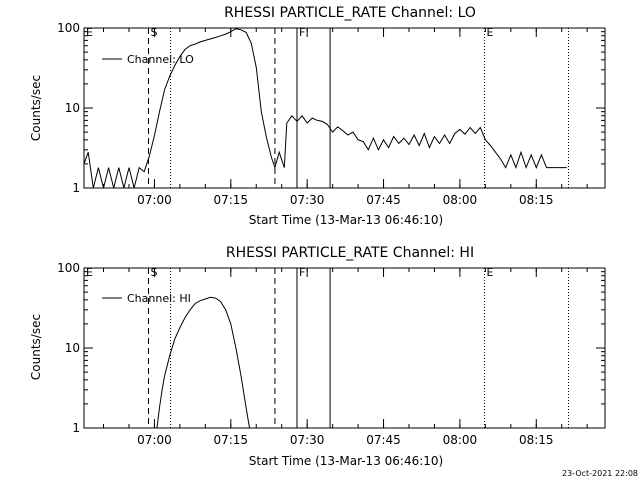  I want to click on legend-label-hi: Channel: HI, so click(159, 298).